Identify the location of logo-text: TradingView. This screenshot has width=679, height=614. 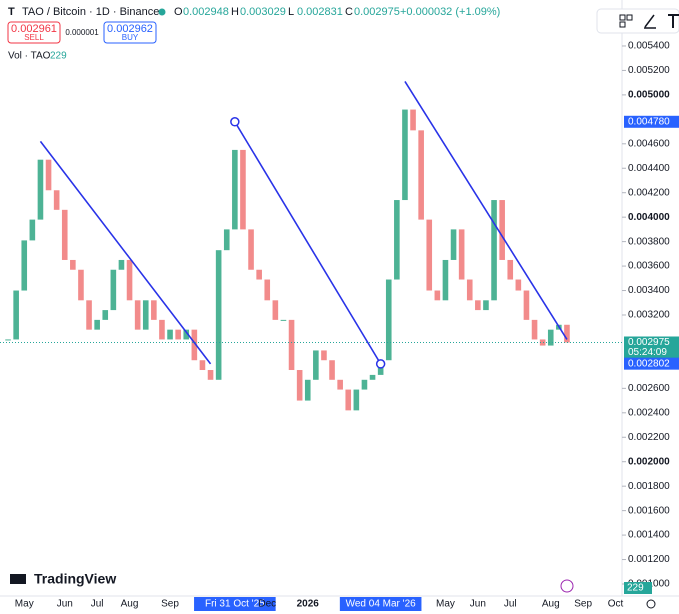
(75, 579).